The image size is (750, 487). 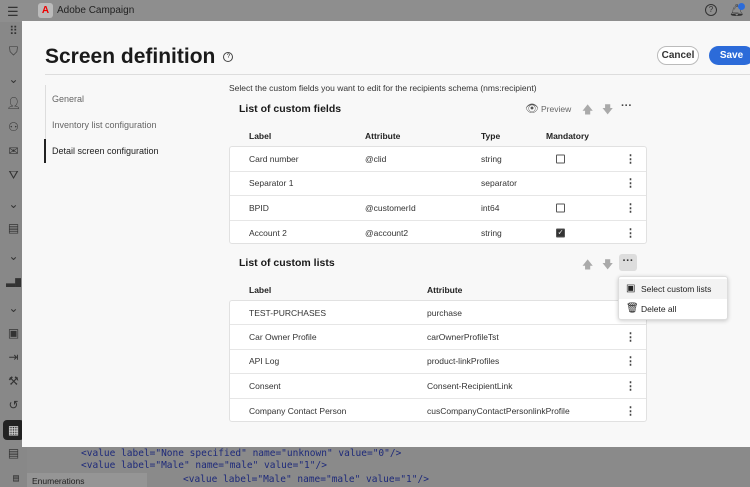 What do you see at coordinates (13, 228) in the screenshot?
I see `settings-list-icon: ▤` at bounding box center [13, 228].